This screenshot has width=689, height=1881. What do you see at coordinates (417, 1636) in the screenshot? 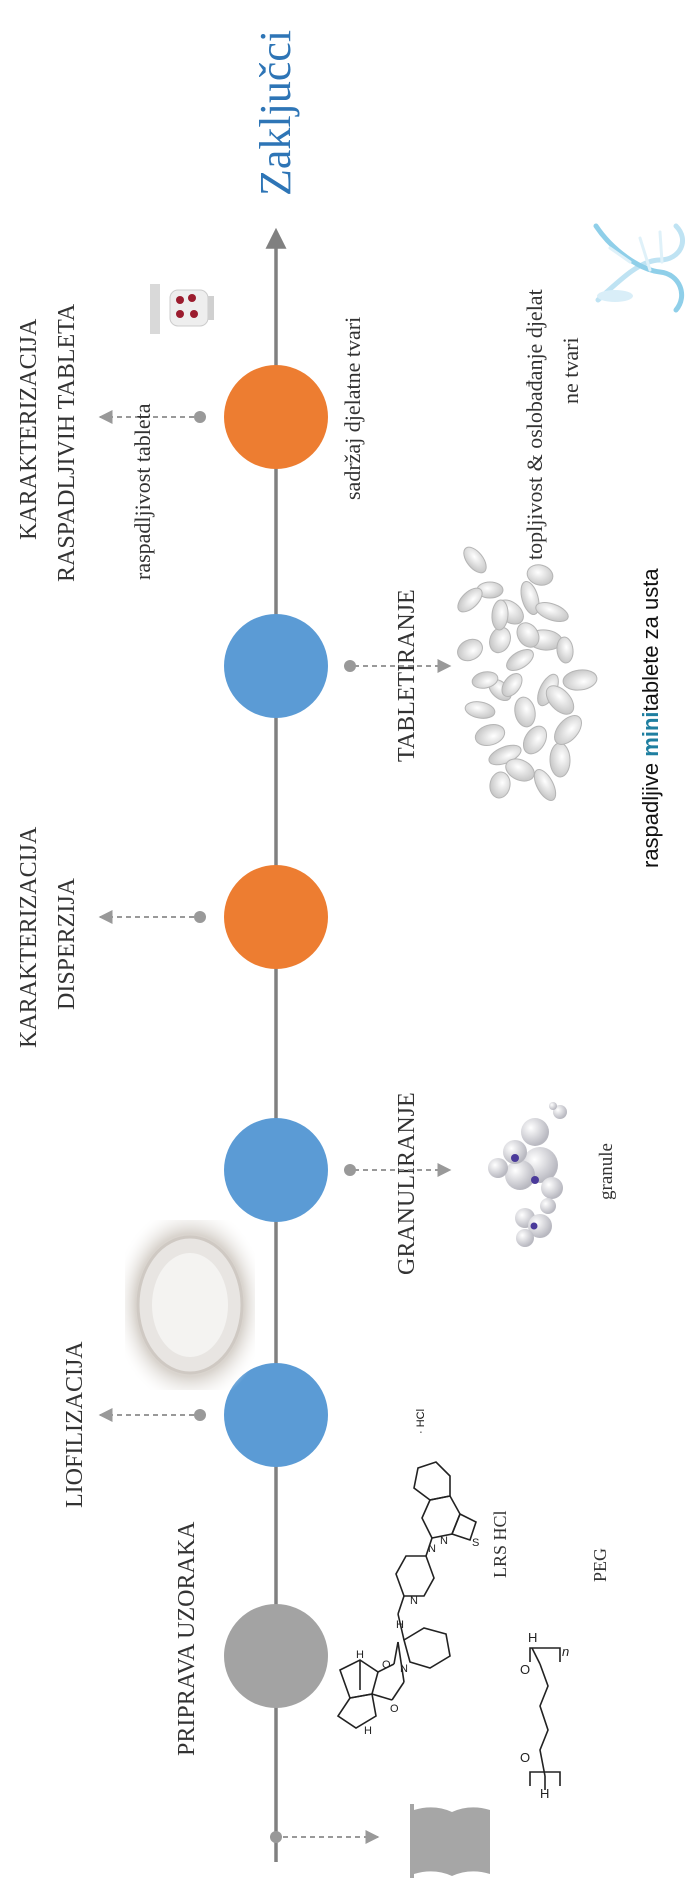
I see `lrs-atom-labels: H O O N H H N N N S` at bounding box center [417, 1636].